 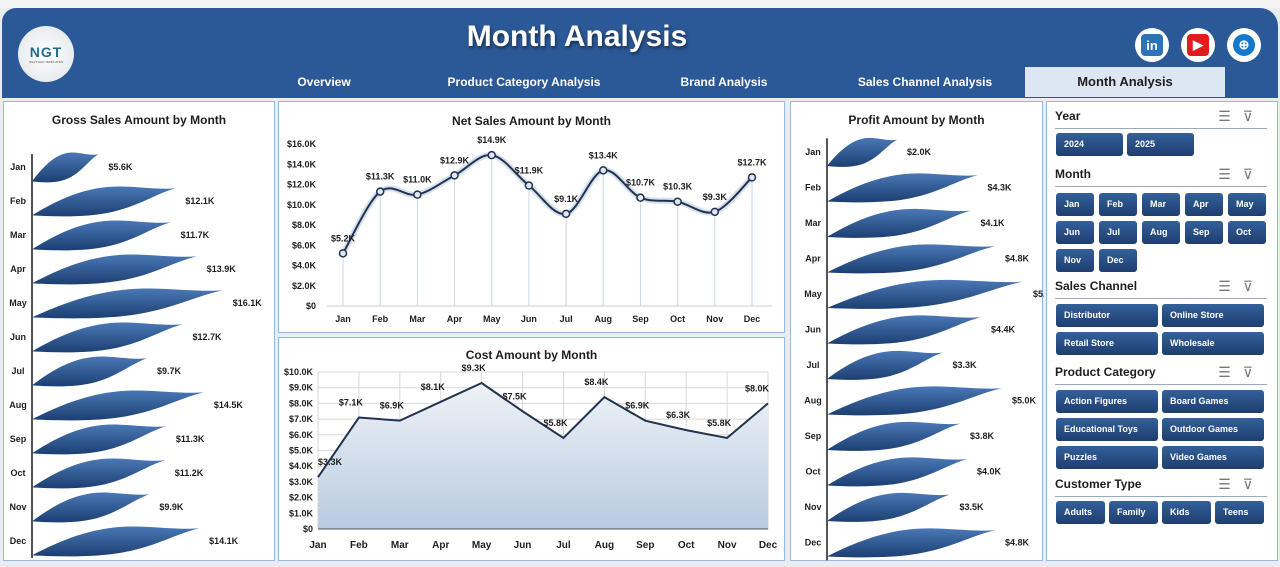 I want to click on category-label: Nov, so click(x=17, y=507).